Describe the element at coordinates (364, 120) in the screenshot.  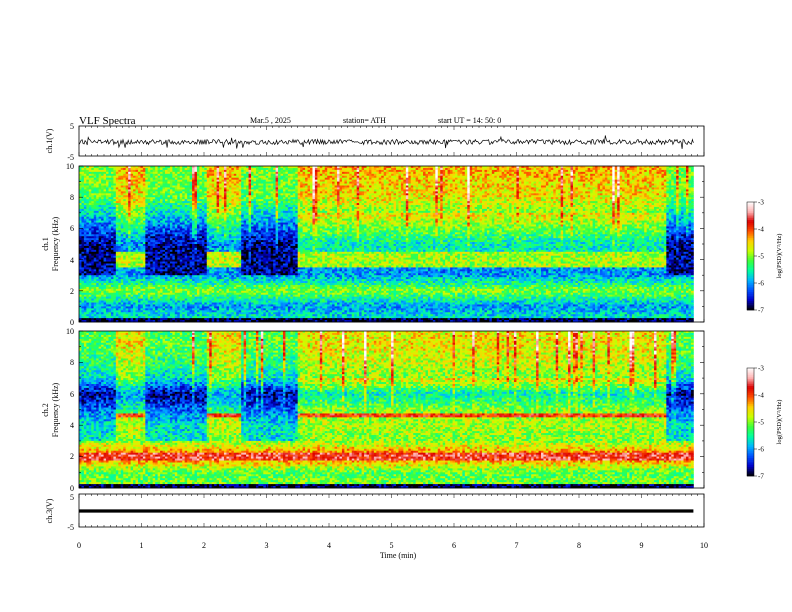
I see `station-label: station= ATH` at that location.